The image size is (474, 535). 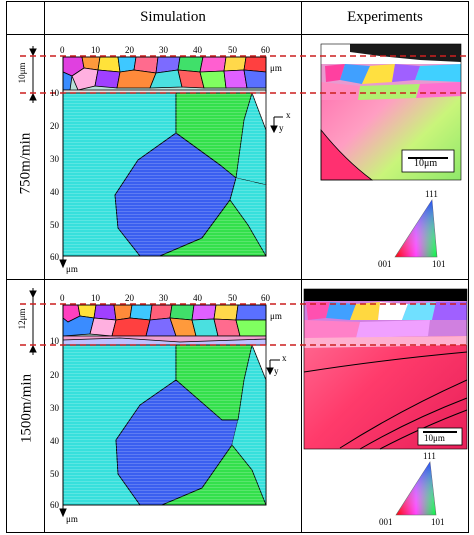 What do you see at coordinates (431, 194) in the screenshot?
I see `ipf-label-111-750: 111` at bounding box center [431, 194].